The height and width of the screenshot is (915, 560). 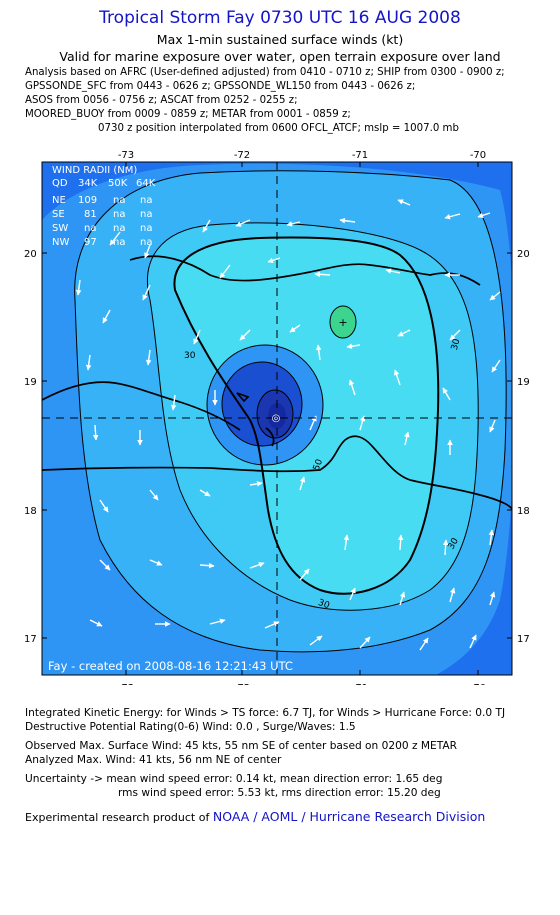 What do you see at coordinates (523, 639) in the screenshot?
I see `lat-tick-right: 17` at bounding box center [523, 639].